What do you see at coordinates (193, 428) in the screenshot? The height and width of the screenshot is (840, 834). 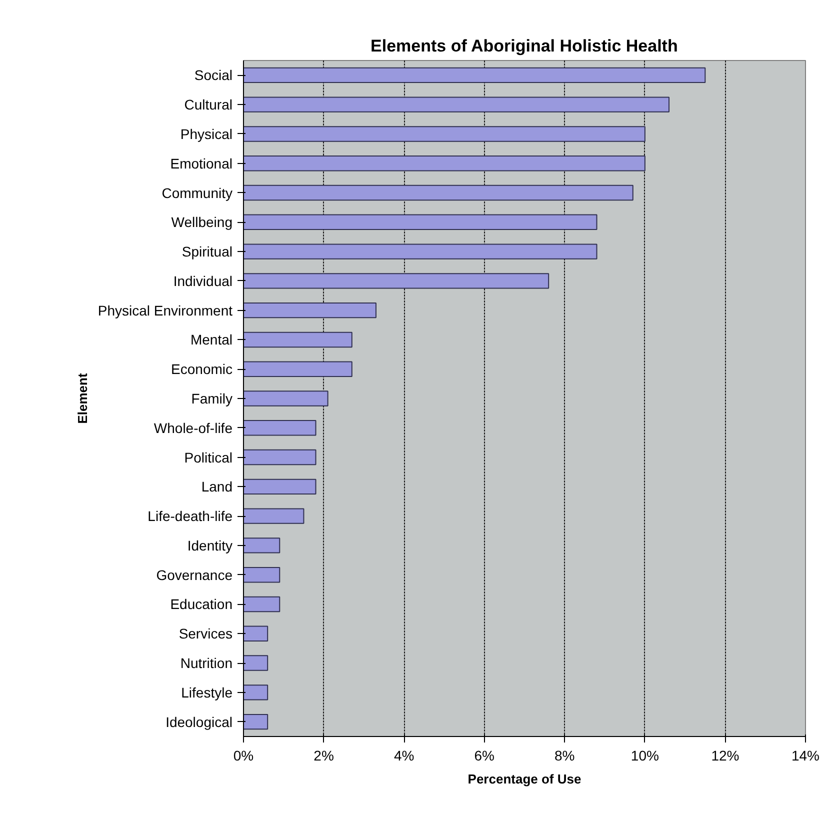 I see `y-tick-label: Whole-of-life` at bounding box center [193, 428].